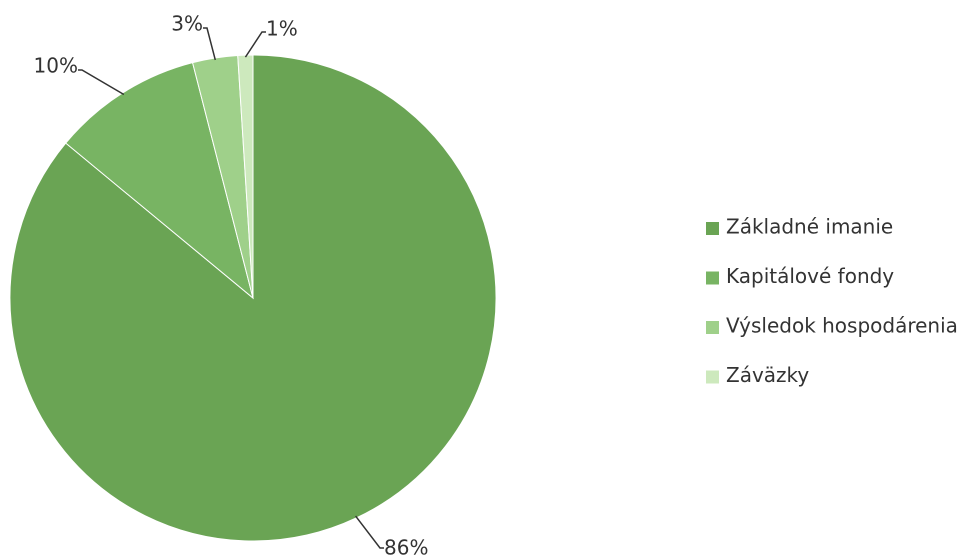  What do you see at coordinates (767, 375) in the screenshot?
I see `legend-label: Záväzky` at bounding box center [767, 375].